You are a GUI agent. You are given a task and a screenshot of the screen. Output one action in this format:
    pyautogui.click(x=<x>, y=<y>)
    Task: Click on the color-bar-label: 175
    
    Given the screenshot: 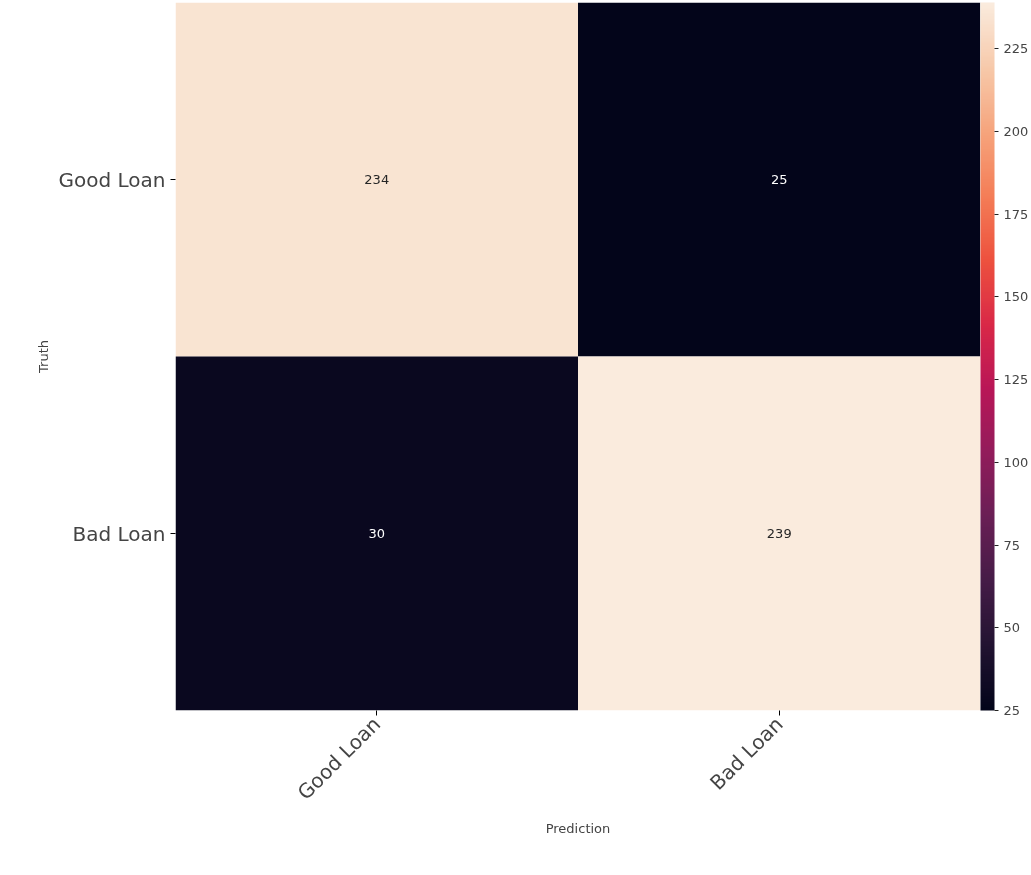 What is the action you would take?
    pyautogui.click(x=1016, y=214)
    